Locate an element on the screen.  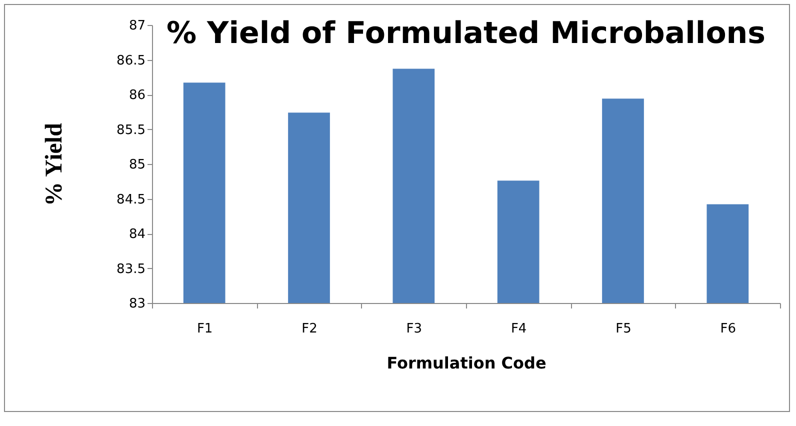
y-tick-label: 83.5 is located at coordinates (131, 269).